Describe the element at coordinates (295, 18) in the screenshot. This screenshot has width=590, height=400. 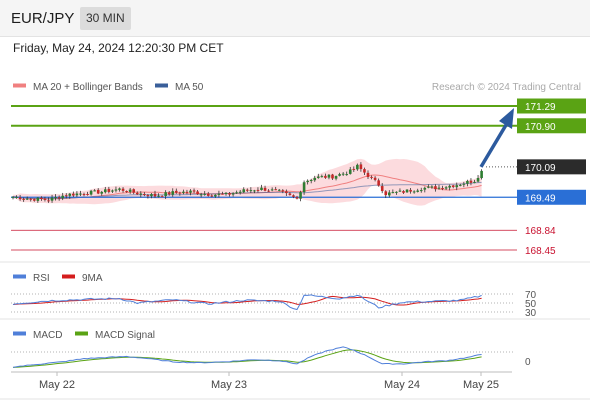
I see `header-bar: EUR/JPY 30 MIN` at that location.